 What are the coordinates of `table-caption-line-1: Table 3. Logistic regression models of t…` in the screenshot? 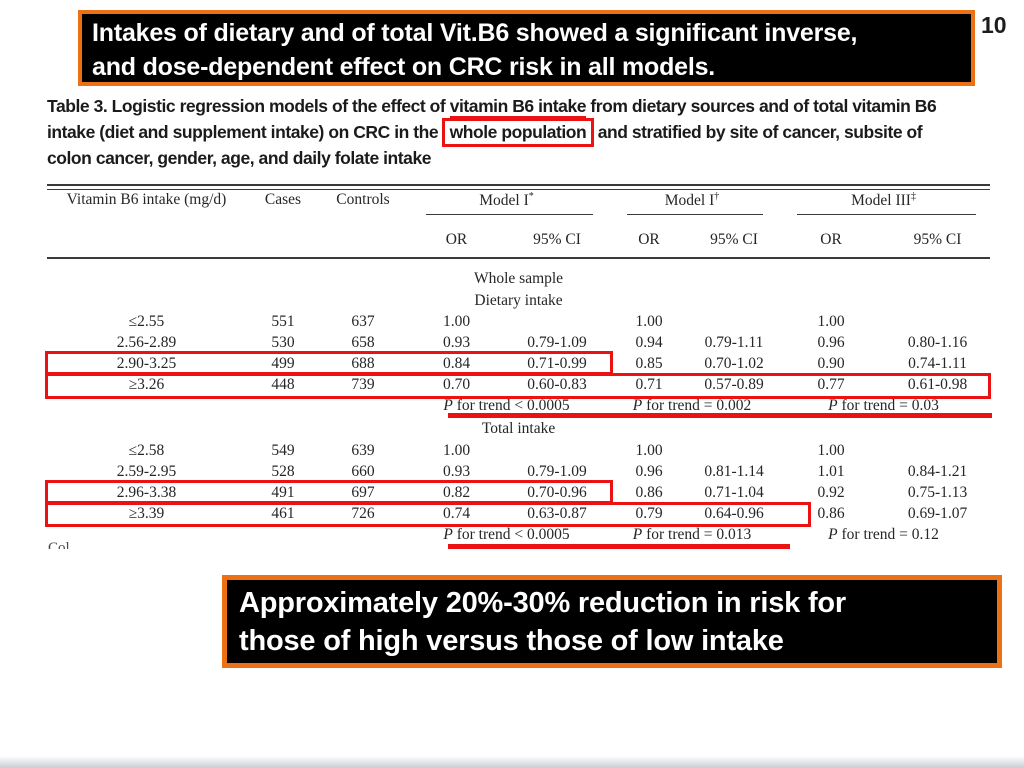 It's located at (492, 107).